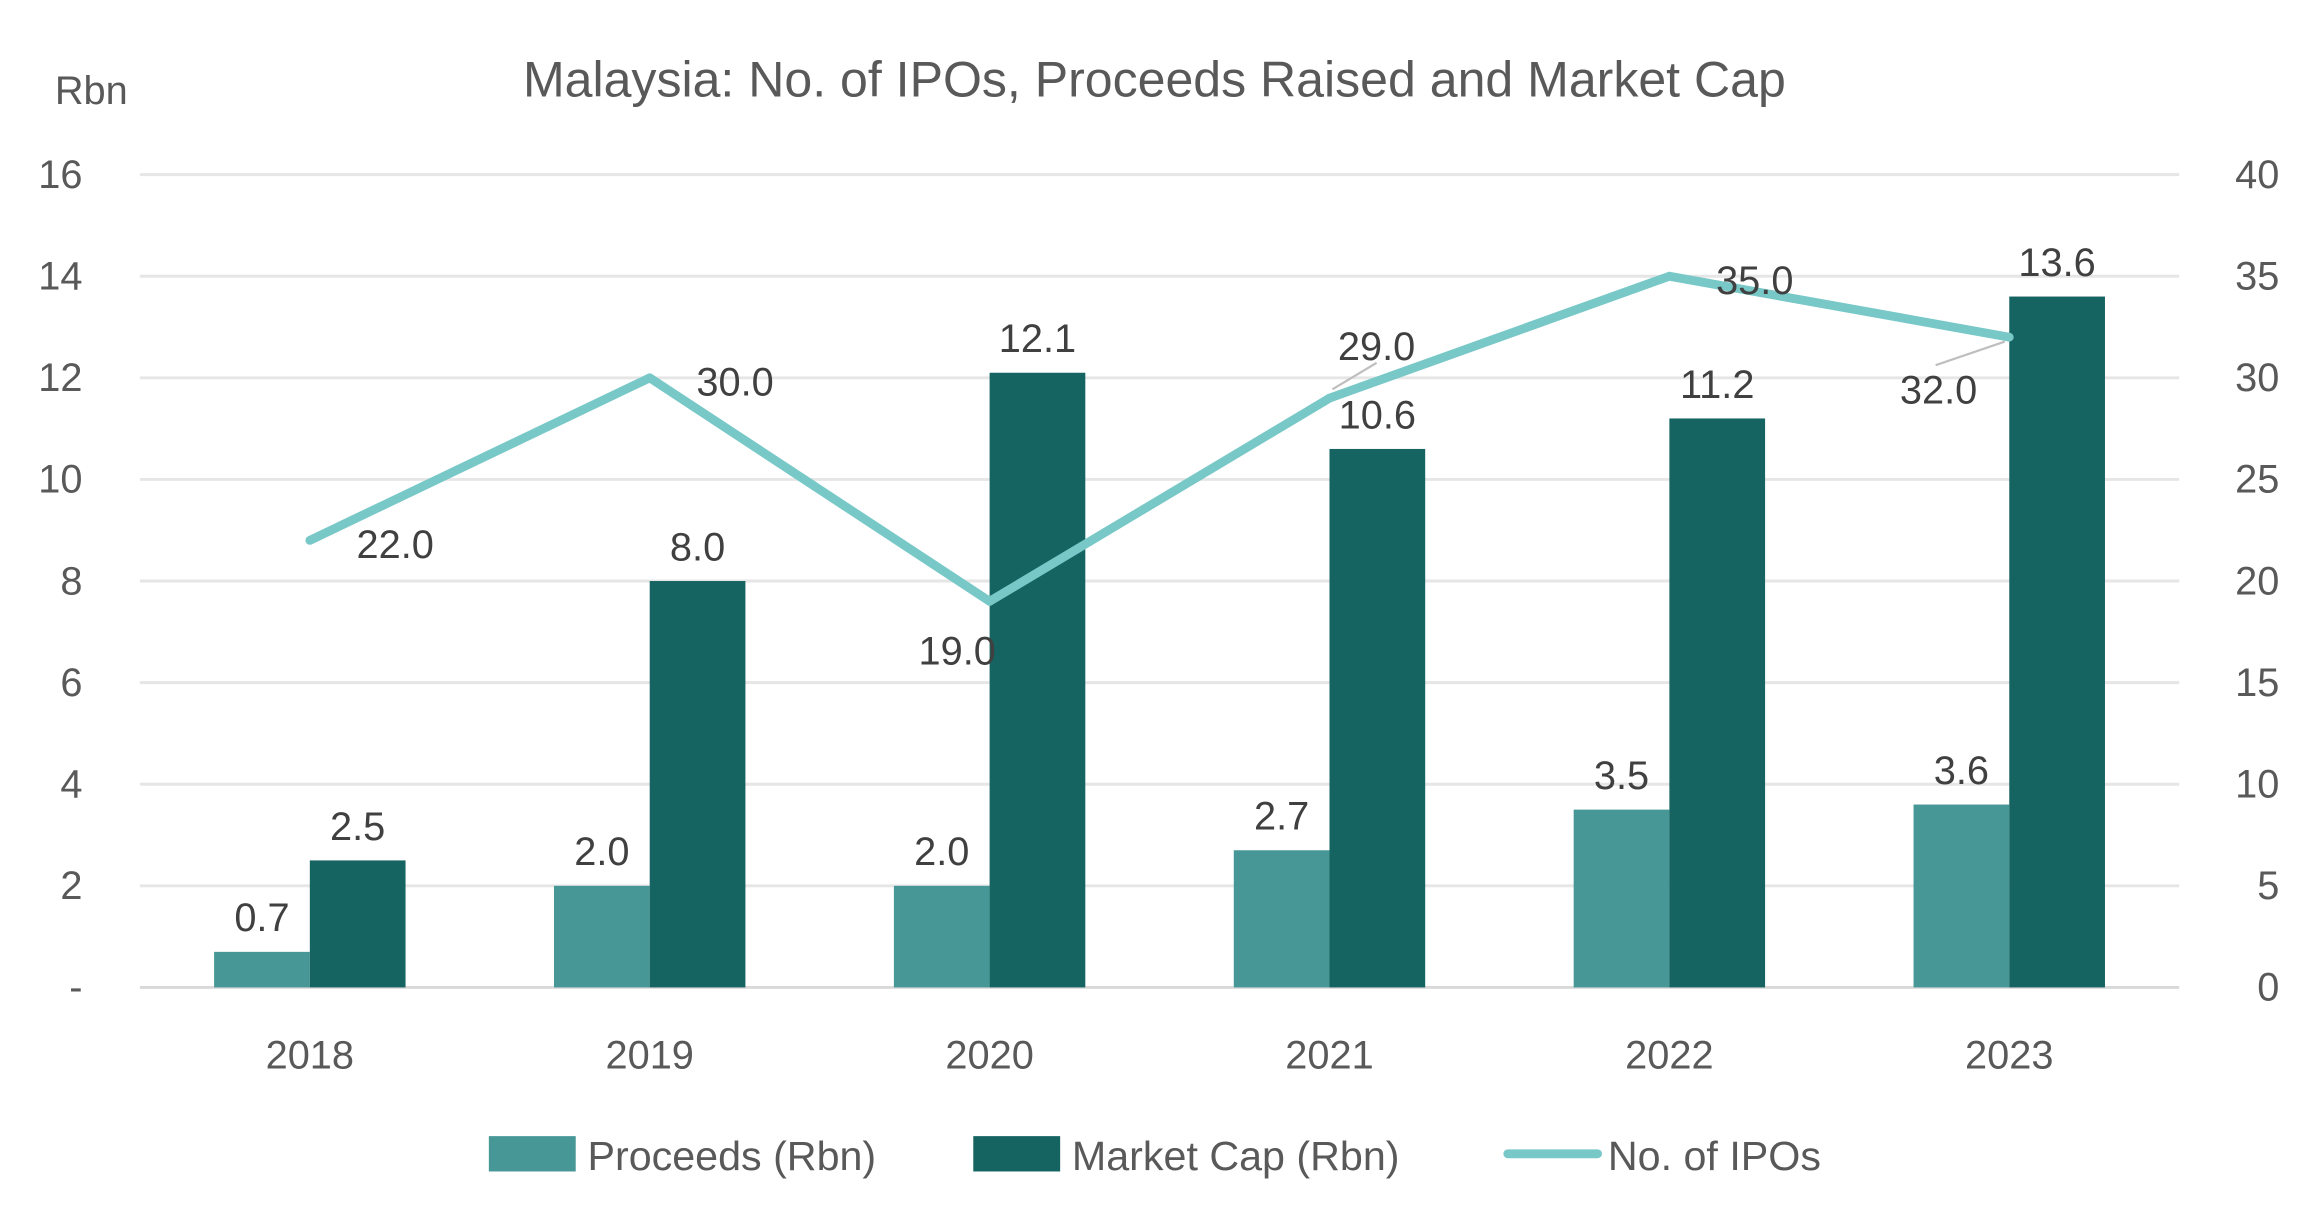 Image resolution: width=2297 pixels, height=1218 pixels. I want to click on ipo-label: 32.0, so click(1938, 390).